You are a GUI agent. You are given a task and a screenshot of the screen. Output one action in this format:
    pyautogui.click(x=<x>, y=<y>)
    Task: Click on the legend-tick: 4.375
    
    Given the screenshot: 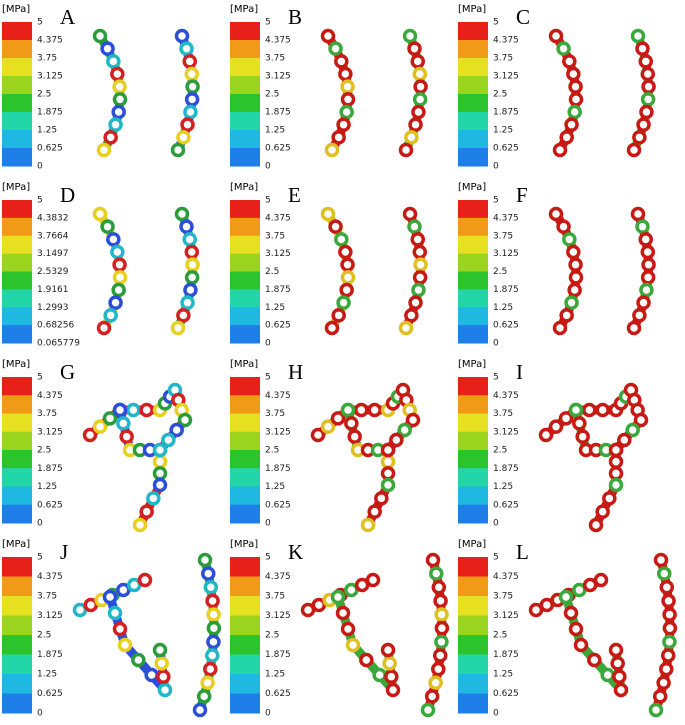 What is the action you would take?
    pyautogui.click(x=278, y=396)
    